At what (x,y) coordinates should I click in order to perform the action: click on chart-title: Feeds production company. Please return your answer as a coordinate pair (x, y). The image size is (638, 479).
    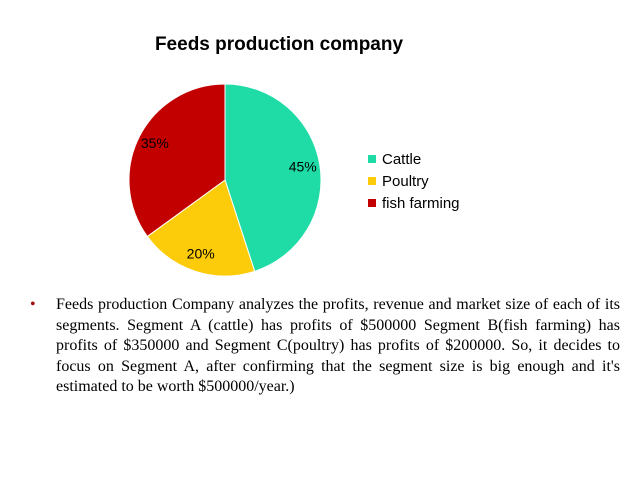
    Looking at the image, I should click on (279, 44).